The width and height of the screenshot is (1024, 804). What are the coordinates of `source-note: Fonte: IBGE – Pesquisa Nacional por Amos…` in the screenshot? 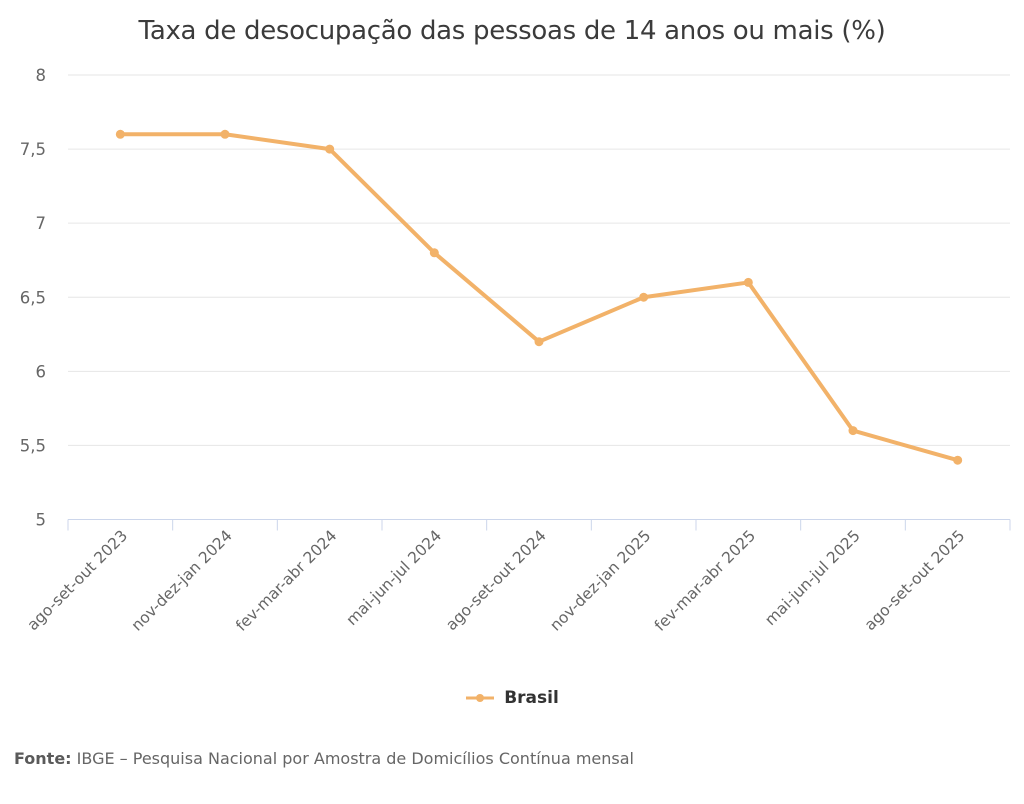 It's located at (324, 758).